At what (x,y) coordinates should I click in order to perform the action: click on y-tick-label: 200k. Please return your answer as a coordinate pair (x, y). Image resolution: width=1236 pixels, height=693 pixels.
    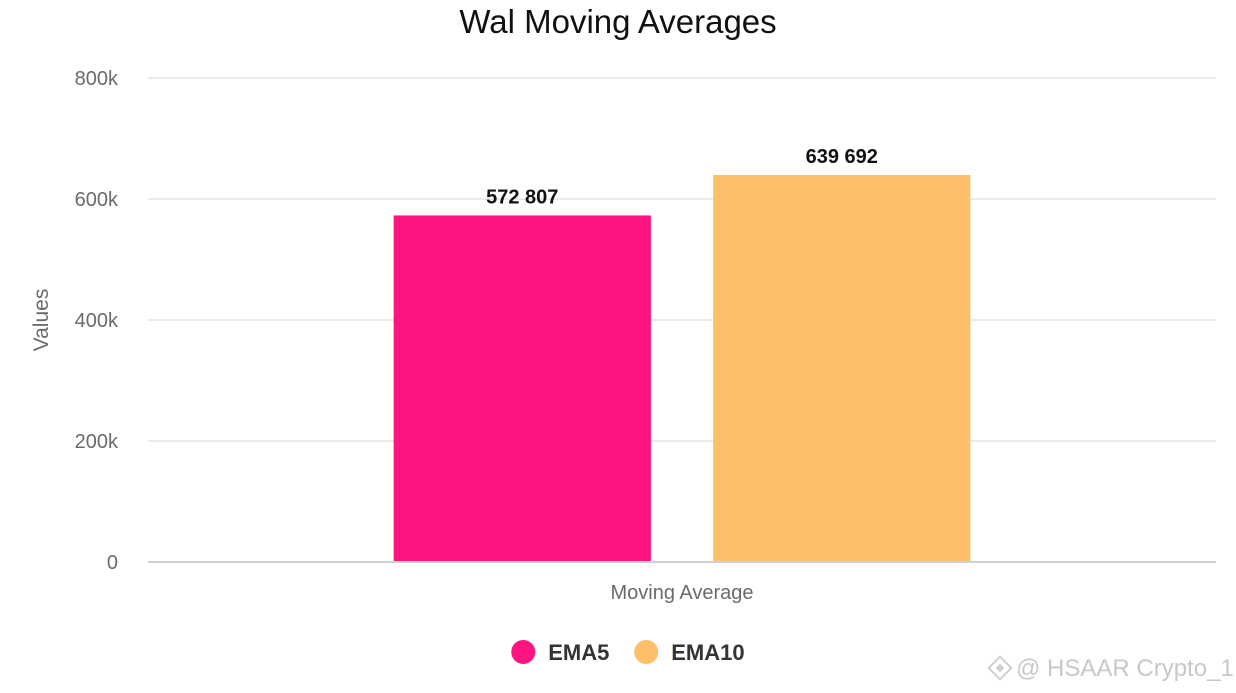
    Looking at the image, I should click on (97, 442).